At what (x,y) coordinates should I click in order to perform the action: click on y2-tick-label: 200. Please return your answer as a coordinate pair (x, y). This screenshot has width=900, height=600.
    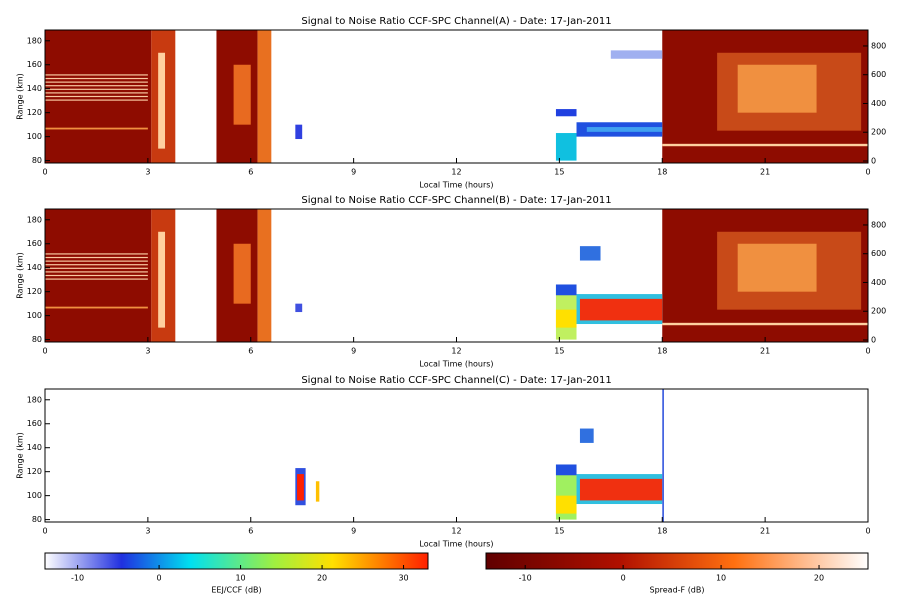
    Looking at the image, I should click on (878, 132).